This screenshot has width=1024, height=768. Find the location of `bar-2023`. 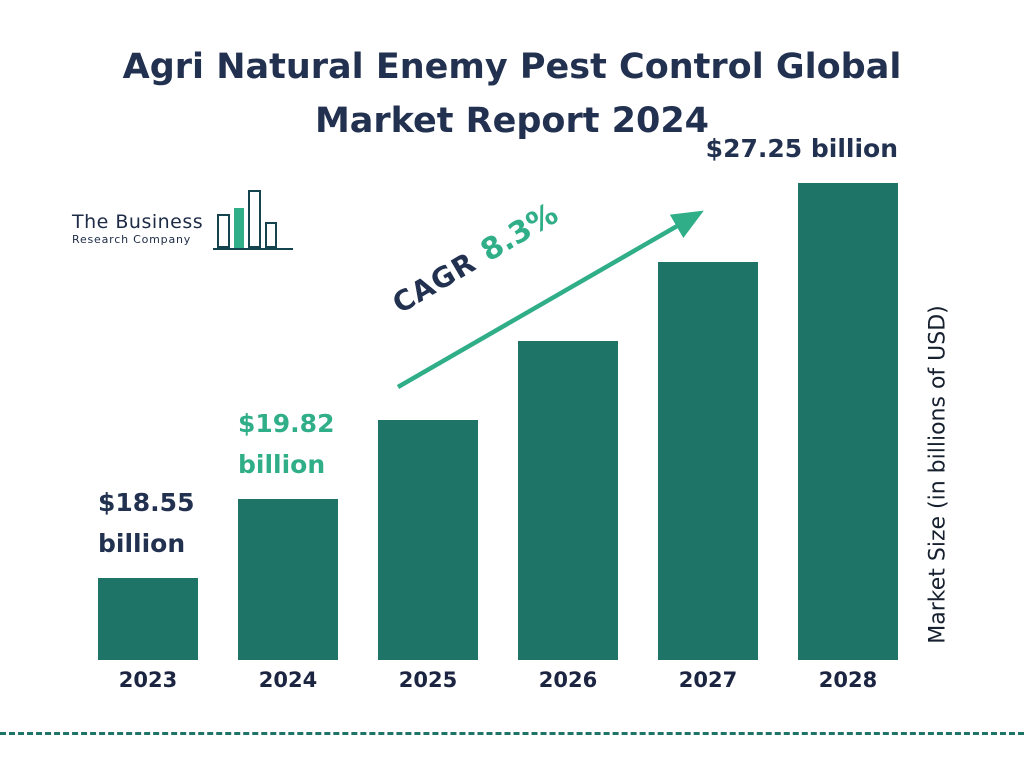

bar-2023 is located at coordinates (148, 619).